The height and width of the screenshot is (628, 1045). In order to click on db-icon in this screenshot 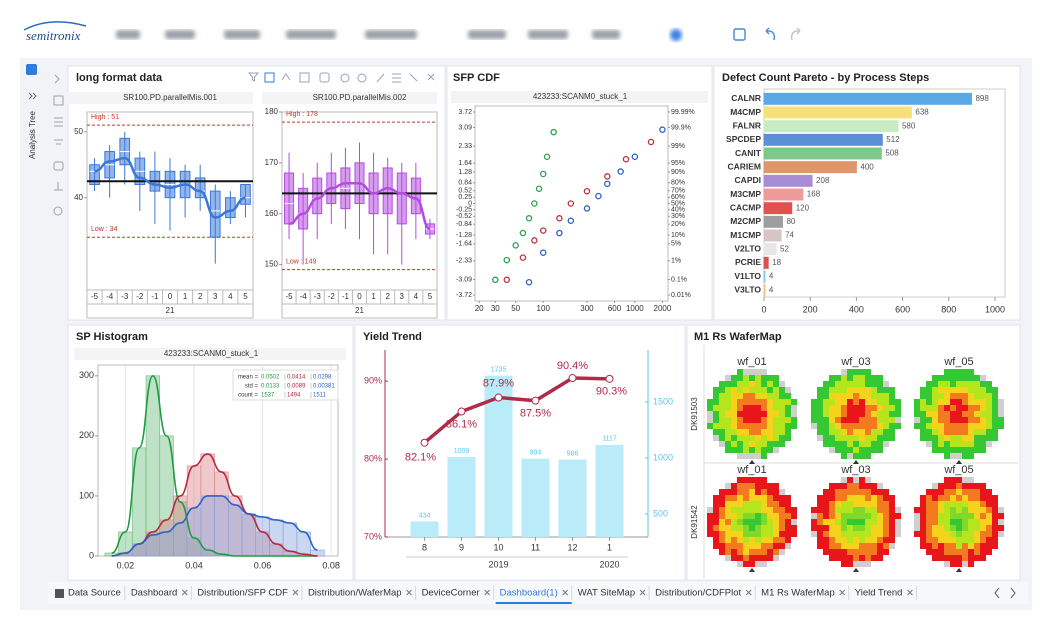, I will do `click(59, 593)`.